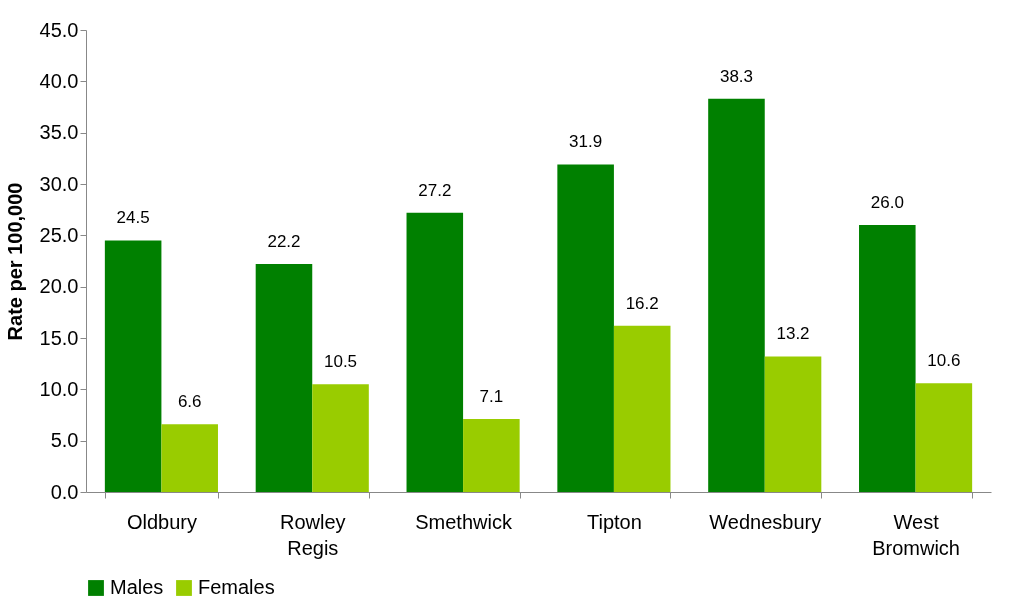 This screenshot has height=609, width=1029. What do you see at coordinates (59, 286) in the screenshot?
I see `y-tick-label: 20.0` at bounding box center [59, 286].